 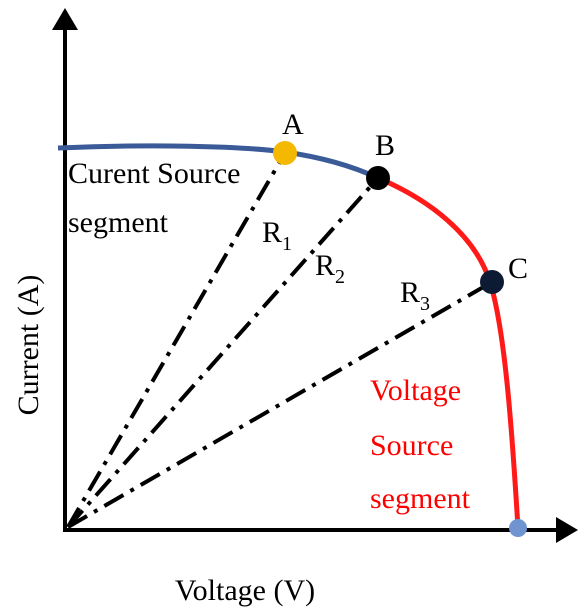 I want to click on resistance-subscript: 2, so click(x=340, y=277).